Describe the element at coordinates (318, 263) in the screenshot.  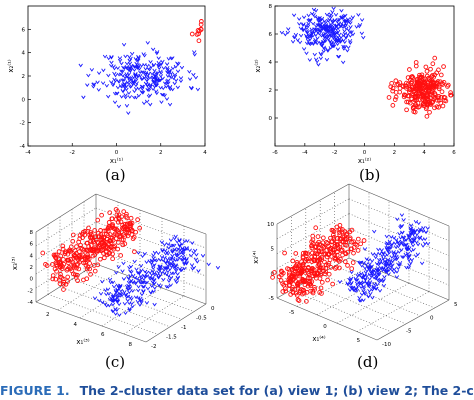
I see `series-circle` at that location.